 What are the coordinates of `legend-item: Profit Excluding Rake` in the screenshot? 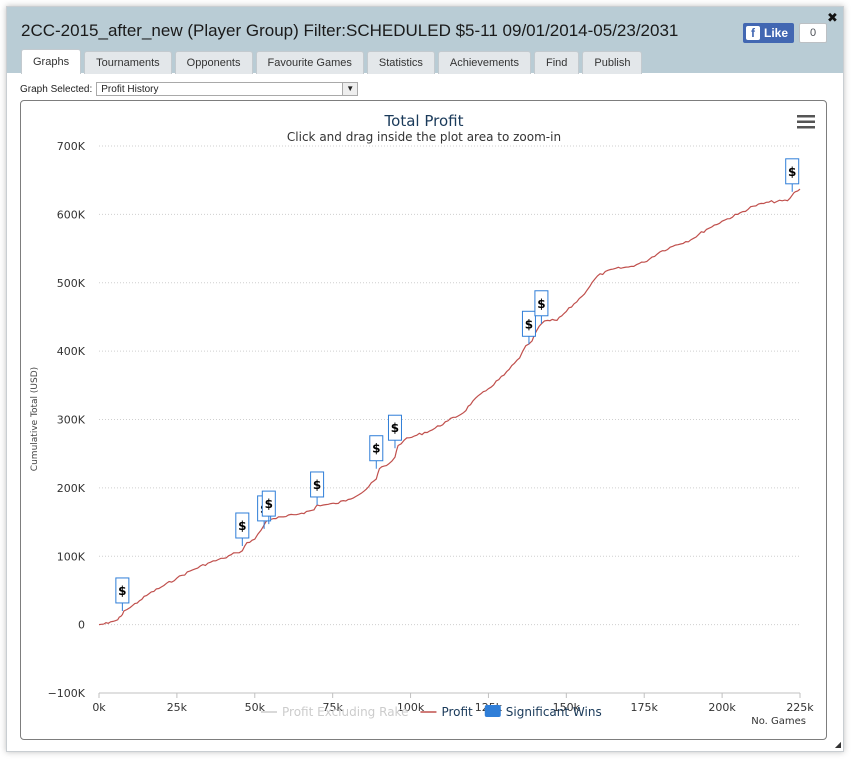 It's located at (334, 712).